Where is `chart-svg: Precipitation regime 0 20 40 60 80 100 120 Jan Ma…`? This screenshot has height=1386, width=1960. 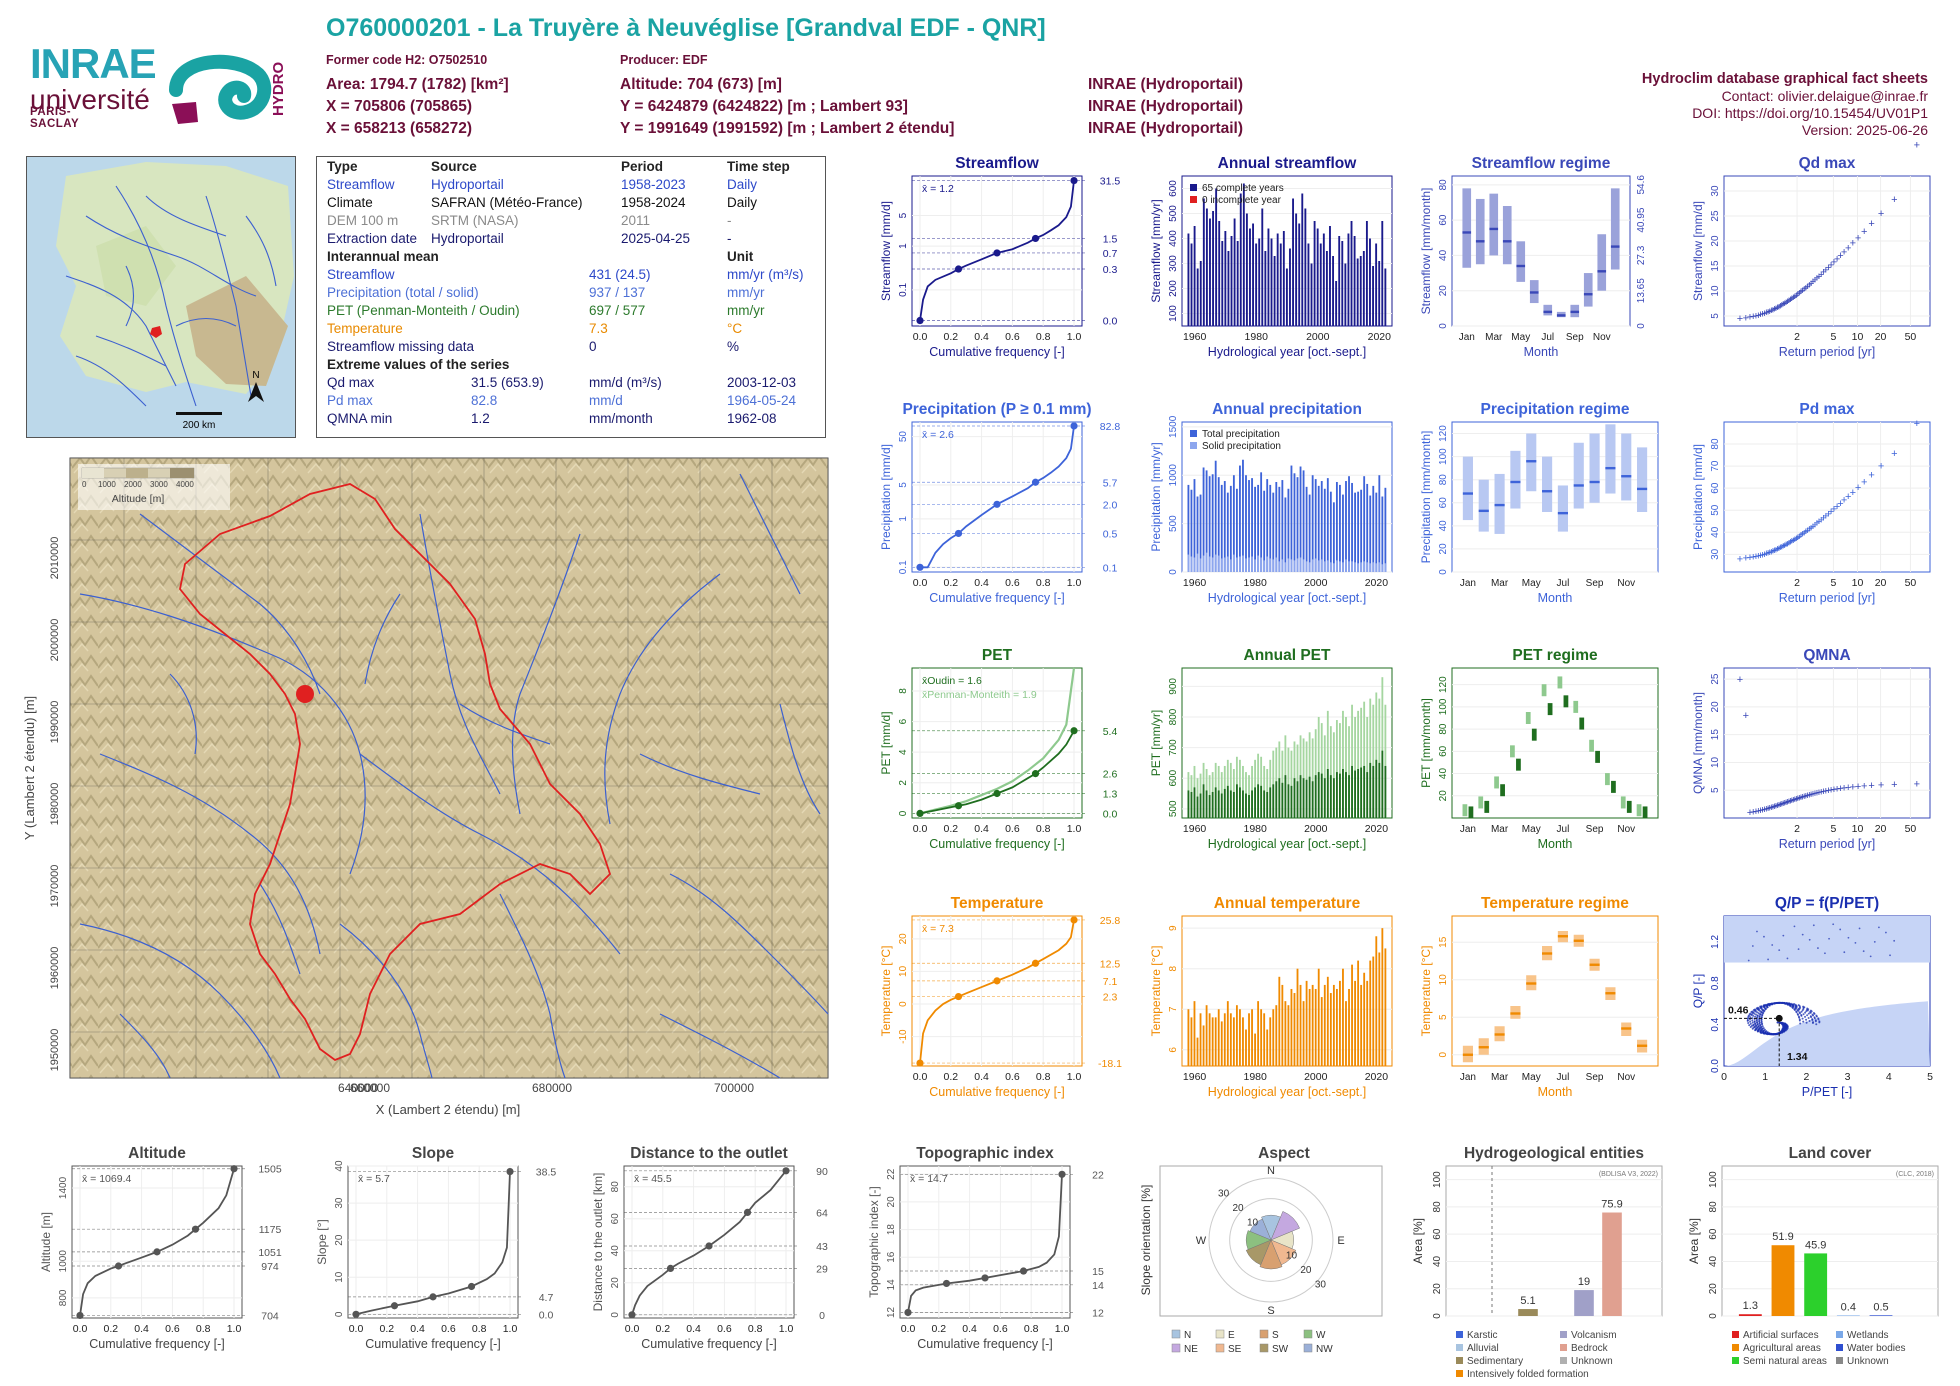 chart-svg: Precipitation regime 0 20 40 60 80 100 120 Jan Ma… is located at coordinates (1539, 503).